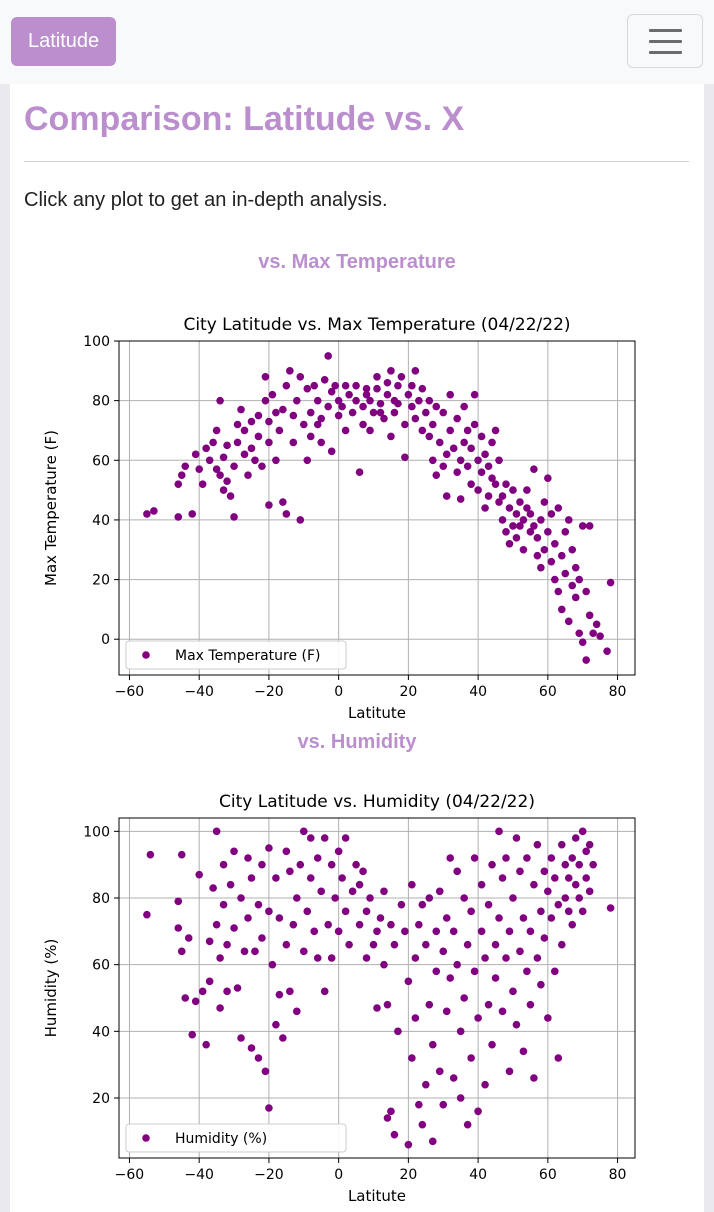 The image size is (714, 1212). What do you see at coordinates (101, 521) in the screenshot?
I see `y-tick-label: 40` at bounding box center [101, 521].